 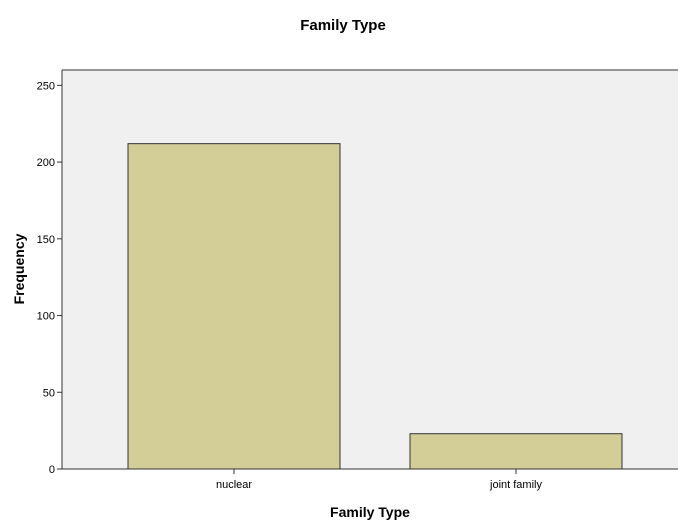 What do you see at coordinates (46, 240) in the screenshot?
I see `y-tick-label: 150` at bounding box center [46, 240].